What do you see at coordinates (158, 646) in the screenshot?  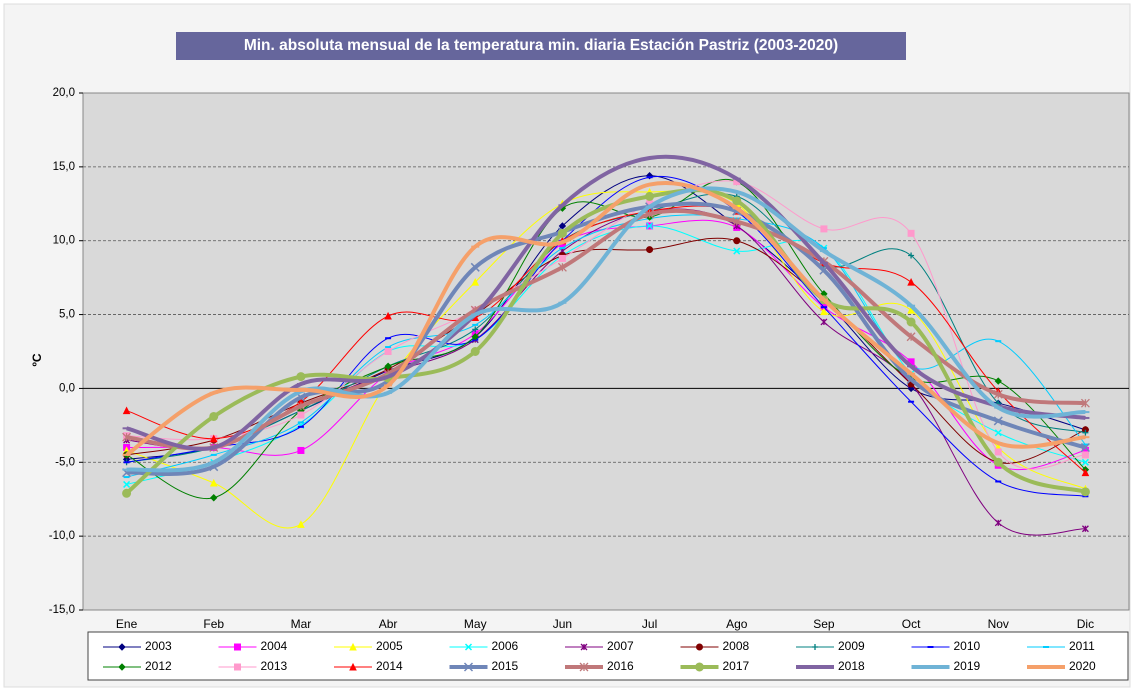 I see `legend-label: 2003` at bounding box center [158, 646].